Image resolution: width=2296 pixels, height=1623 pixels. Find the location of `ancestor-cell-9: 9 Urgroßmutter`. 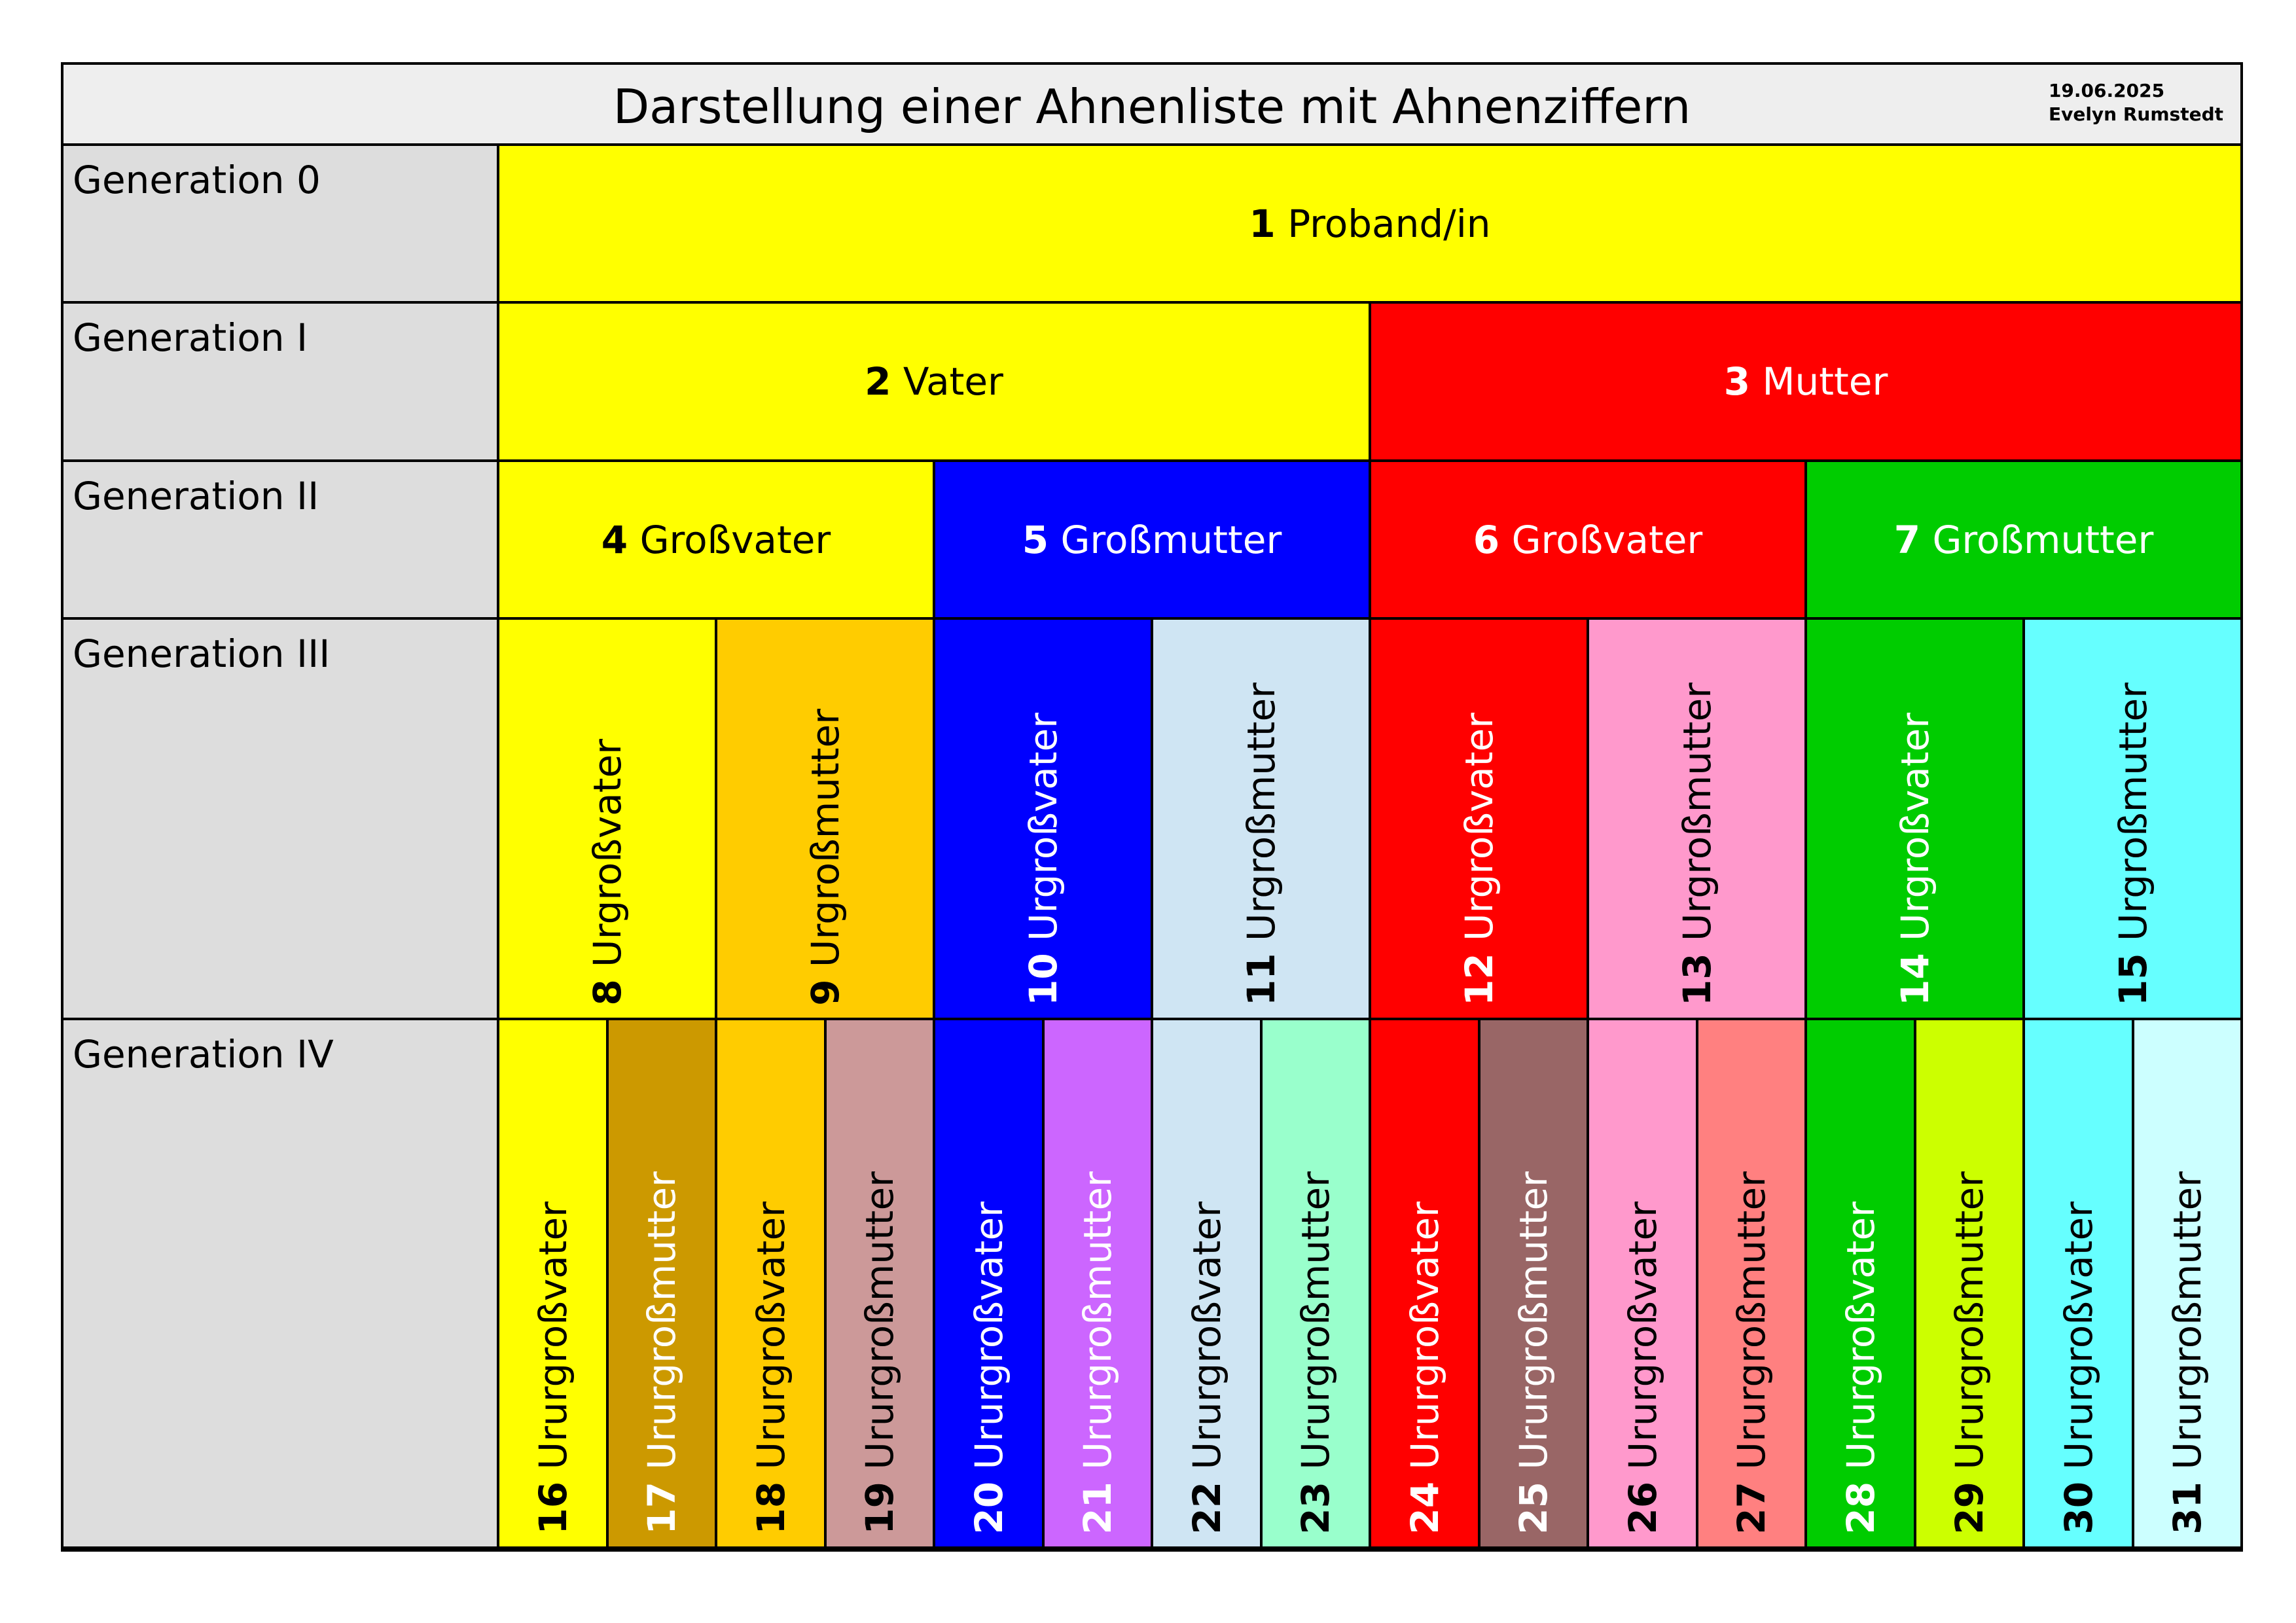

ancestor-cell-9: 9 Urgroßmutter is located at coordinates (826, 820).